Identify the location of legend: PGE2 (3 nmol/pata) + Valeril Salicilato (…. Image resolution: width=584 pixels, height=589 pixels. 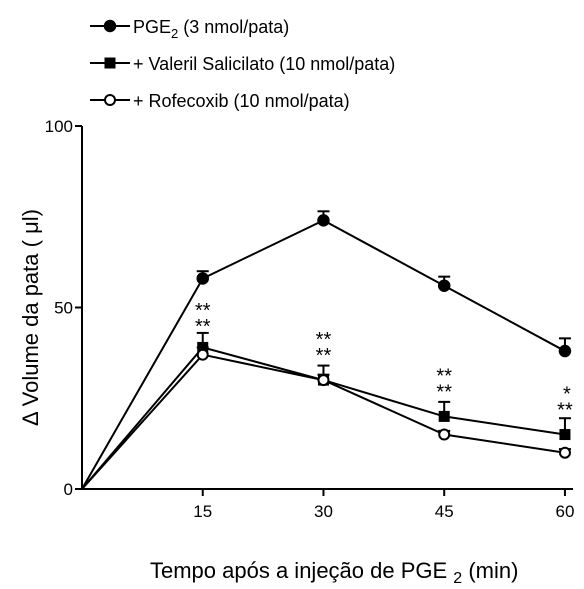
(242, 64).